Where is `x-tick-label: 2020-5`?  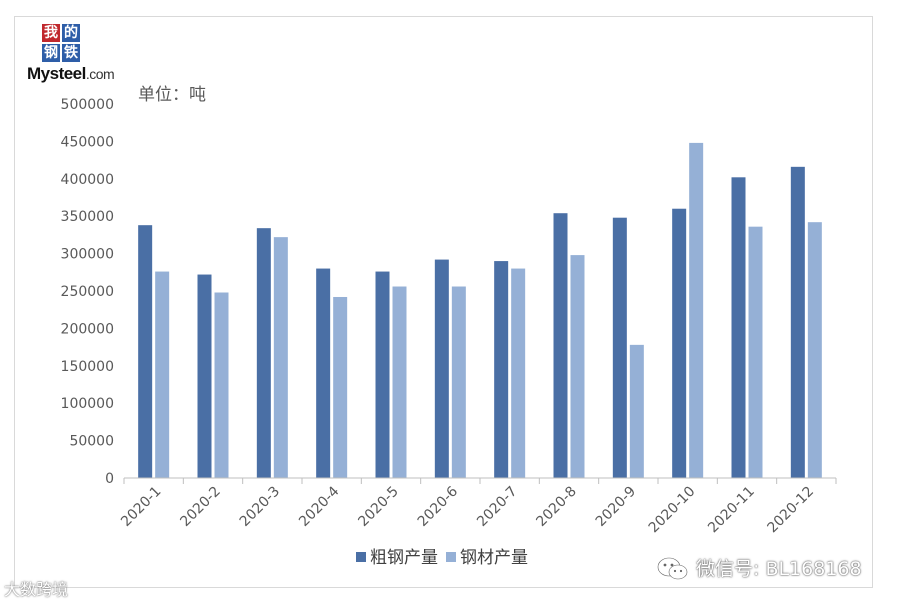
x-tick-label: 2020-5 is located at coordinates (378, 507).